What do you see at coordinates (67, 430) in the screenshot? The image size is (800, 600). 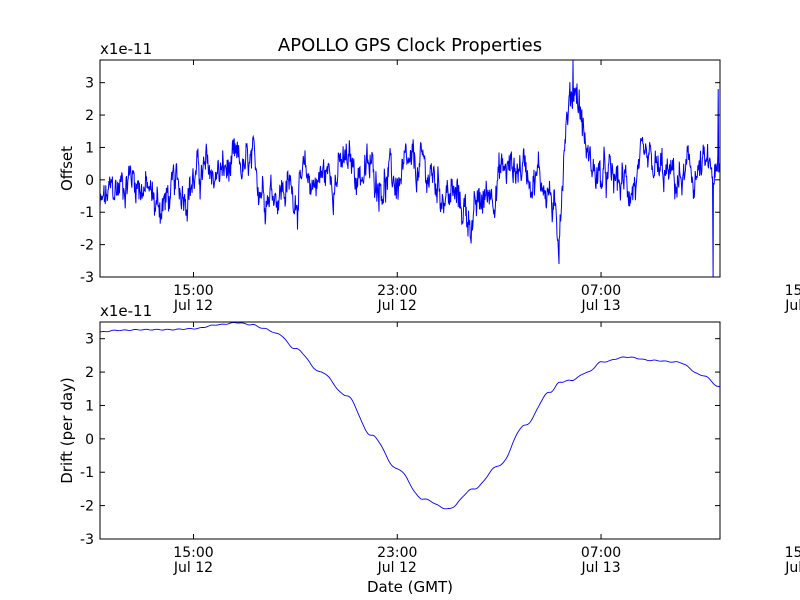 I see `y-axis-label: Drift (per day)` at bounding box center [67, 430].